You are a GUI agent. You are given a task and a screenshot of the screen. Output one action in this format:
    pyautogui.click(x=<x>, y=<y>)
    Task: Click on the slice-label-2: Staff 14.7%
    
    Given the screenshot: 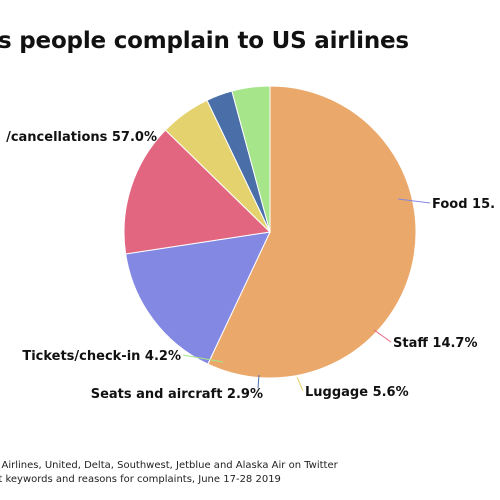 What is the action you would take?
    pyautogui.click(x=435, y=343)
    